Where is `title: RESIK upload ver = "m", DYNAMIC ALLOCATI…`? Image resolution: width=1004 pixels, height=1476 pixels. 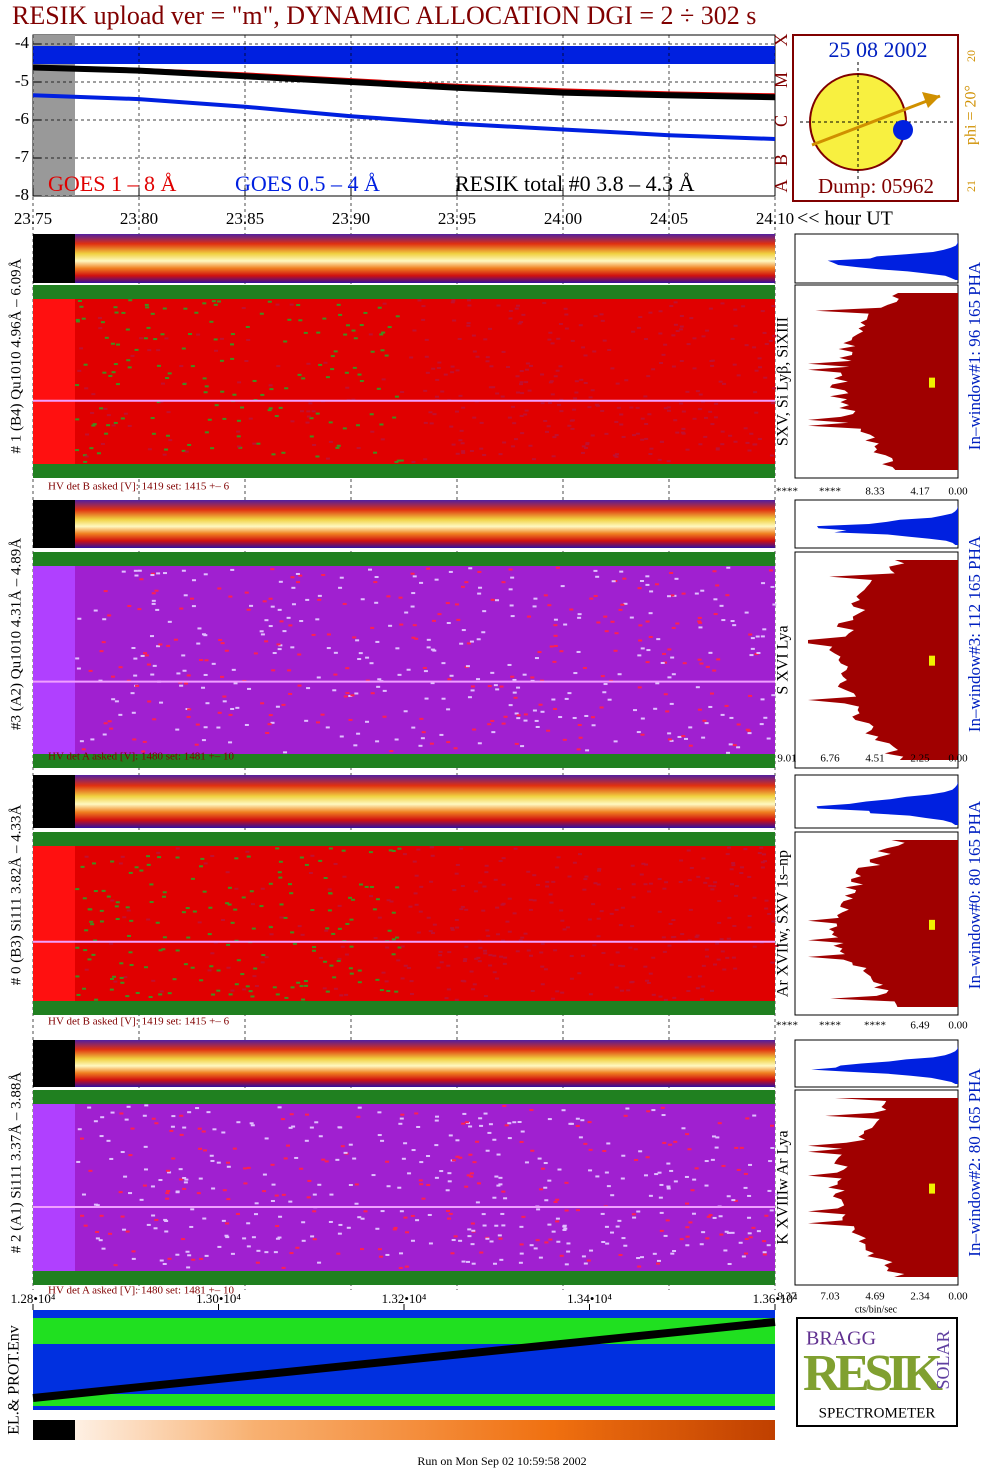
title: RESIK upload ver = "m", DYNAMIC ALLOCATI… is located at coordinates (384, 15).